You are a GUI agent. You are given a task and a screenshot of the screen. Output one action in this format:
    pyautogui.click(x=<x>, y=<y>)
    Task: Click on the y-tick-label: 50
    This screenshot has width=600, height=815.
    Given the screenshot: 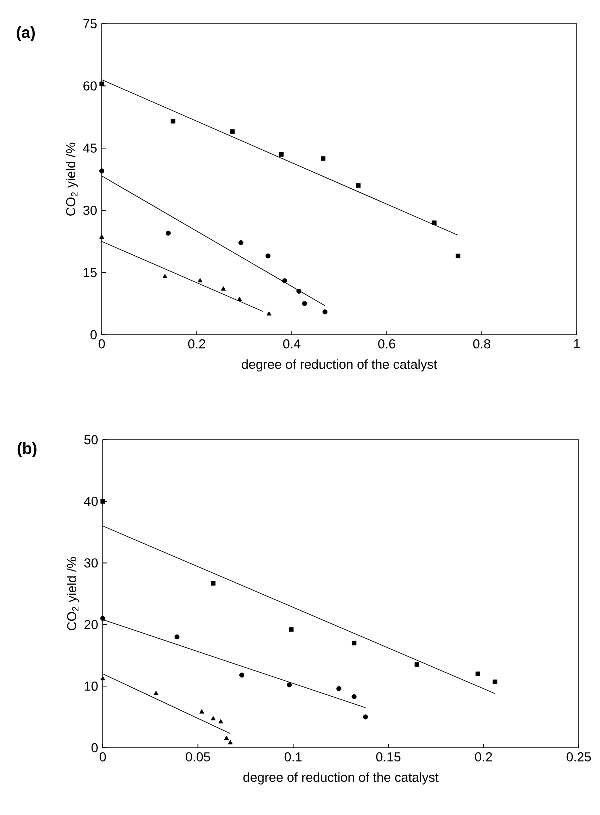 What is the action you would take?
    pyautogui.click(x=91, y=440)
    